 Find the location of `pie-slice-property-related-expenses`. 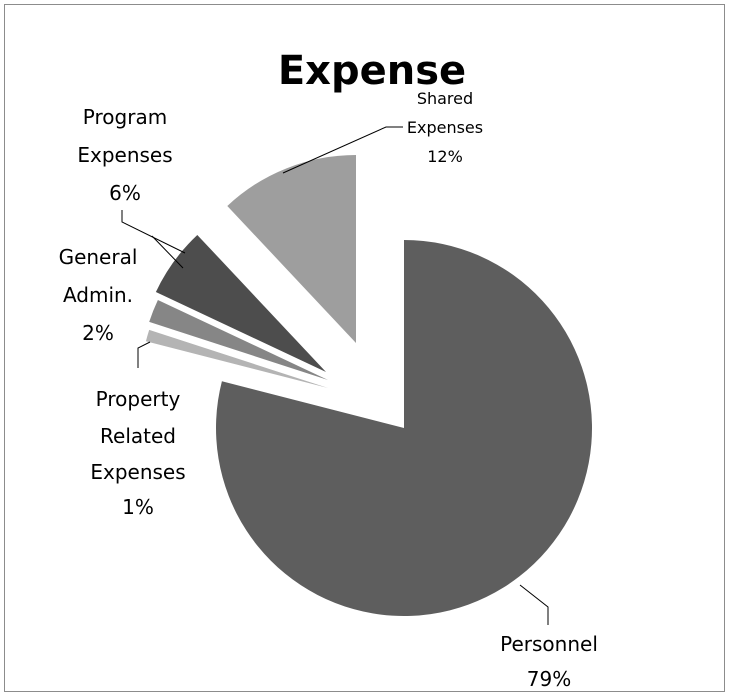

pie-slice-property-related-expenses is located at coordinates (236, 358).